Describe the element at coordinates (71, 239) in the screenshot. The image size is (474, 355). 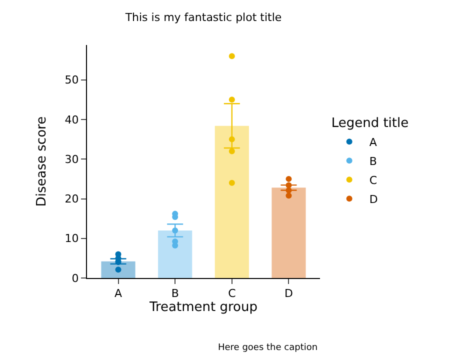
I see `y-tick-label: 10` at that location.